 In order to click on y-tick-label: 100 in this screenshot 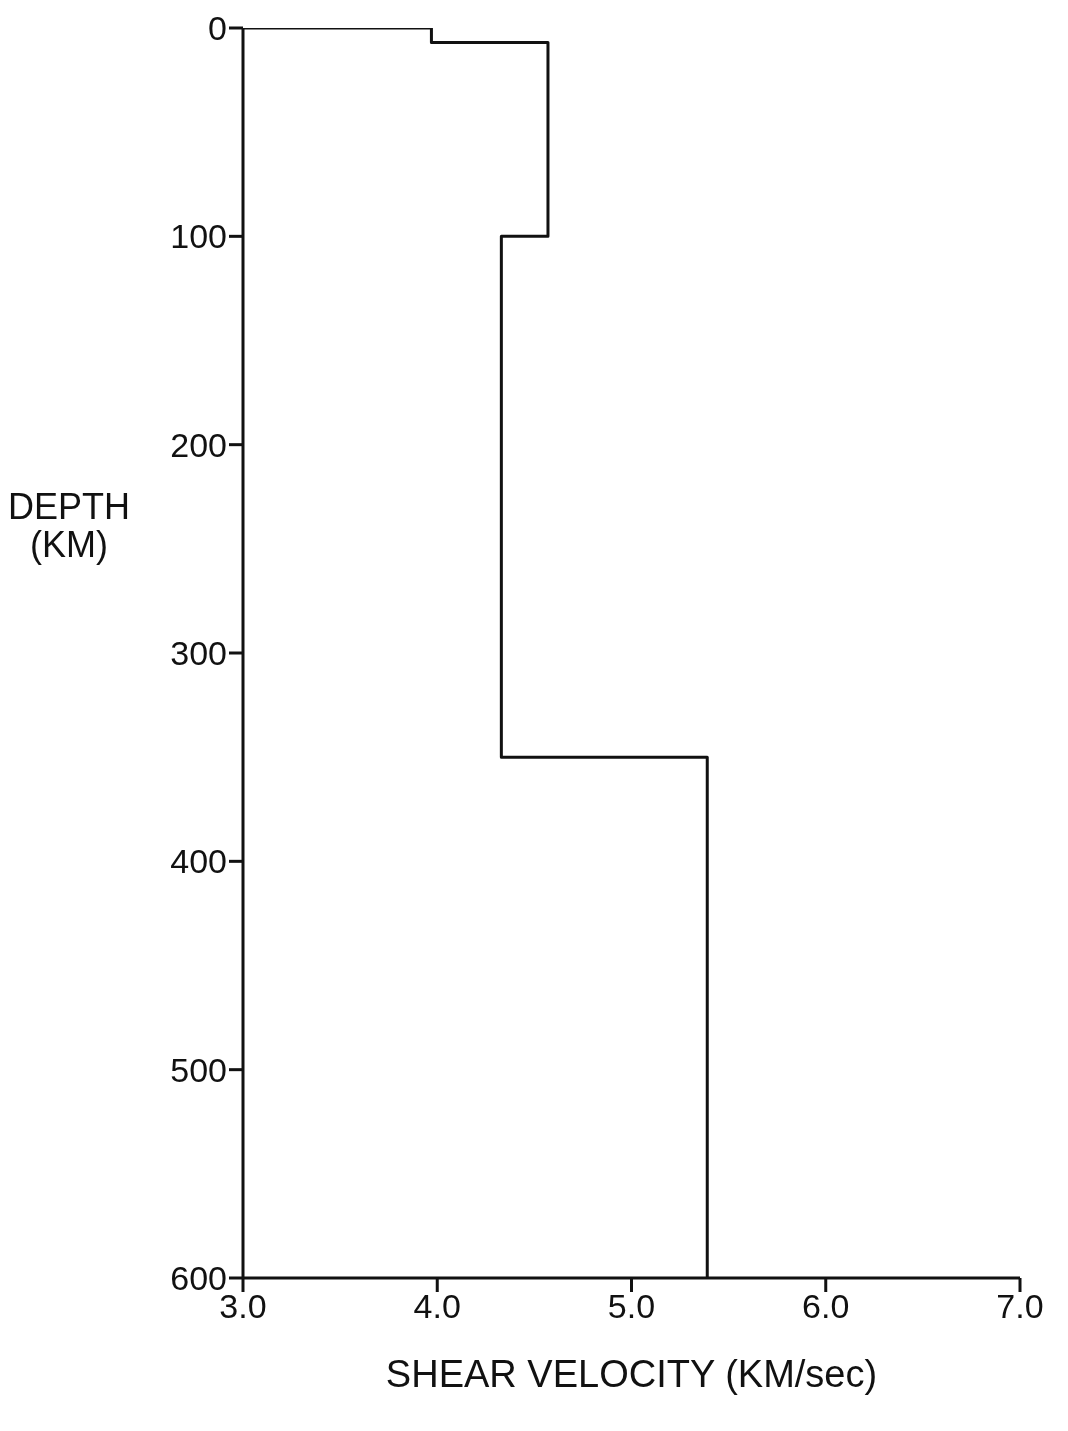, I will do `click(198, 236)`.